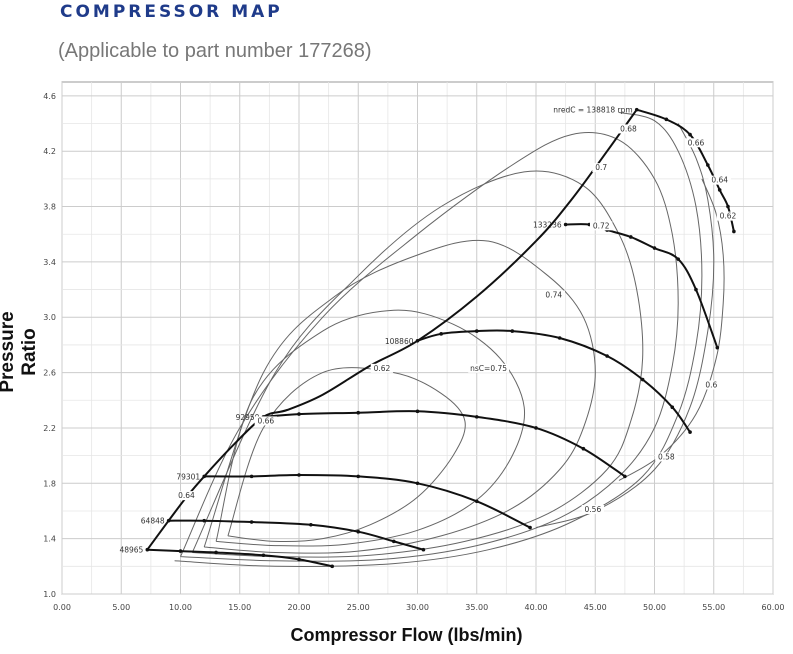 The image size is (793, 654). I want to click on page-title: COMPRESSOR MAP, so click(171, 12).